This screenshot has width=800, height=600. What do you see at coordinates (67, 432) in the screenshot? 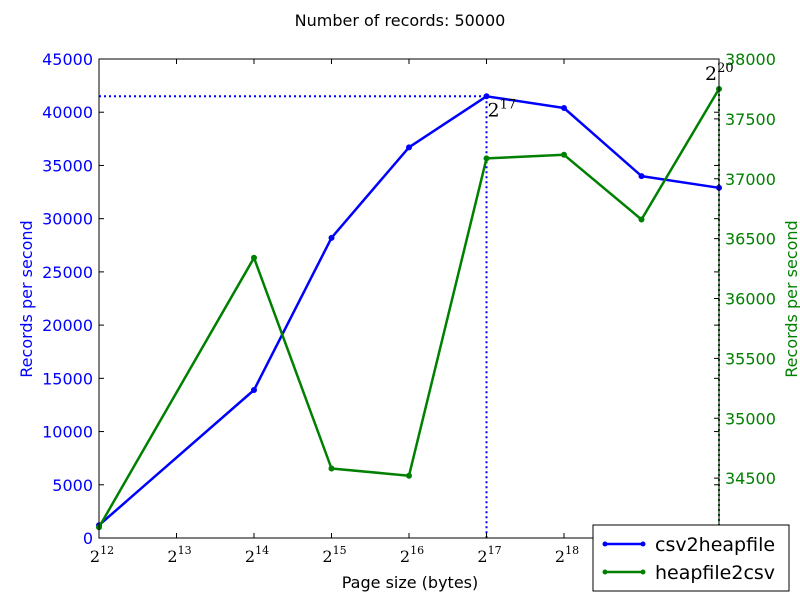
I see `y-tick-label-left: 10000` at bounding box center [67, 432].